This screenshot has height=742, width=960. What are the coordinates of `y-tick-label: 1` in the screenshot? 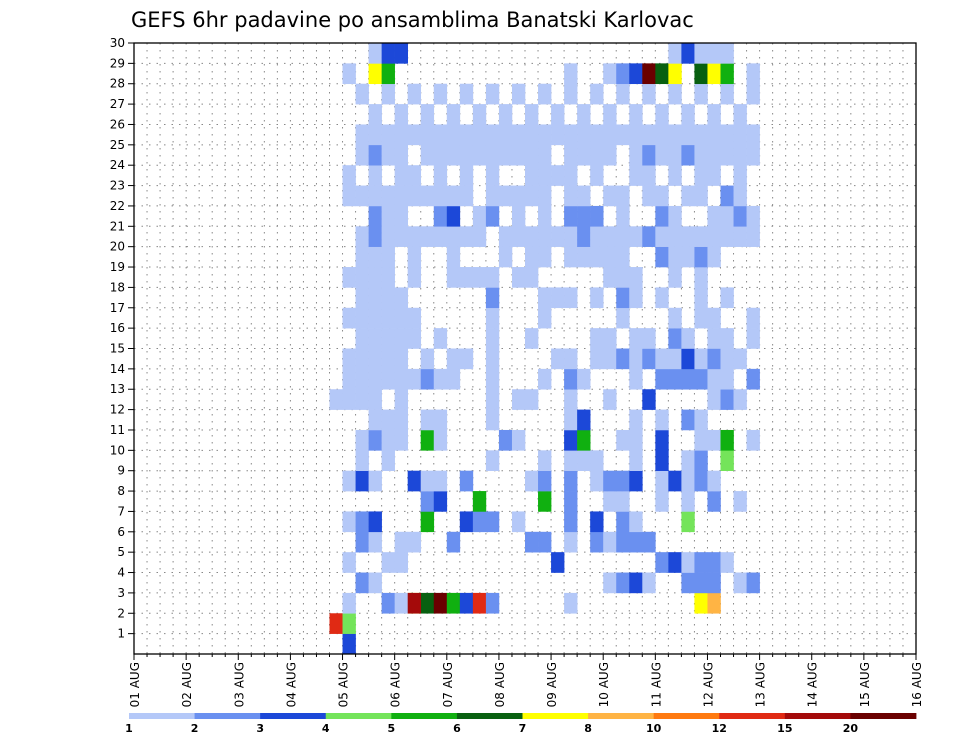 It's located at (121, 634).